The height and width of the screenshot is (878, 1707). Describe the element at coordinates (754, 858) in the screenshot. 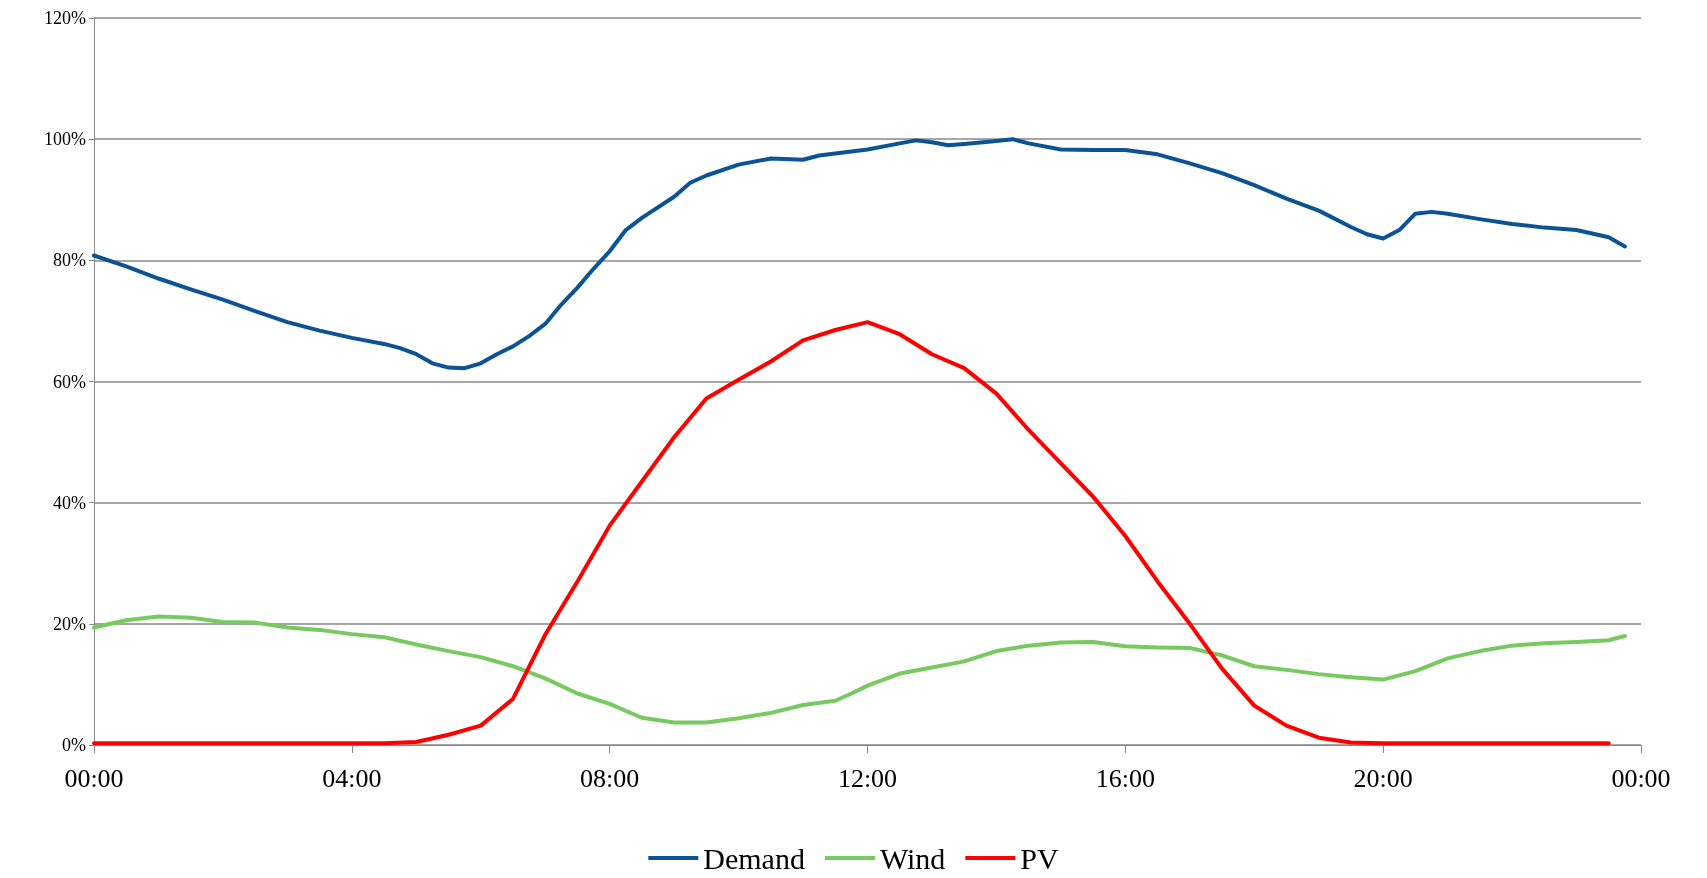

I see `legend-label: Demand` at that location.